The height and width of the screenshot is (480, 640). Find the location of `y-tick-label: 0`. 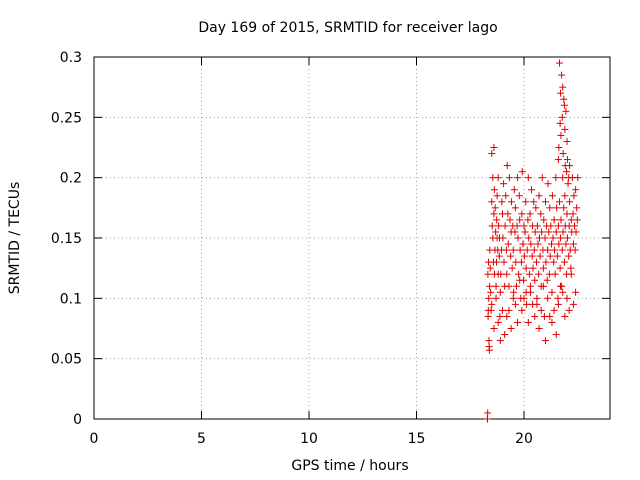

y-tick-label: 0 is located at coordinates (77, 420).